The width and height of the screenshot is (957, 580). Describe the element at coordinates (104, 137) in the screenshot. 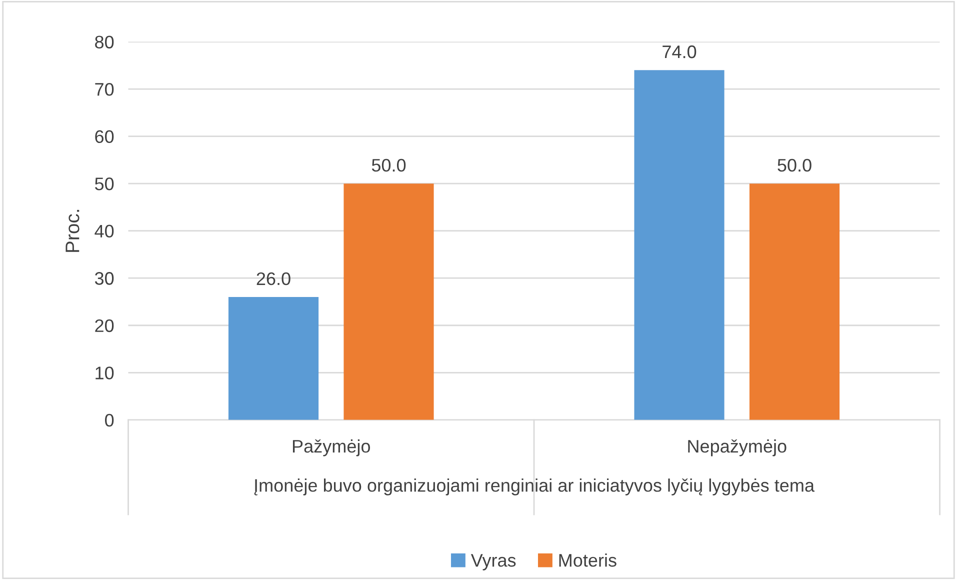

I see `y-tick-label: 60` at that location.